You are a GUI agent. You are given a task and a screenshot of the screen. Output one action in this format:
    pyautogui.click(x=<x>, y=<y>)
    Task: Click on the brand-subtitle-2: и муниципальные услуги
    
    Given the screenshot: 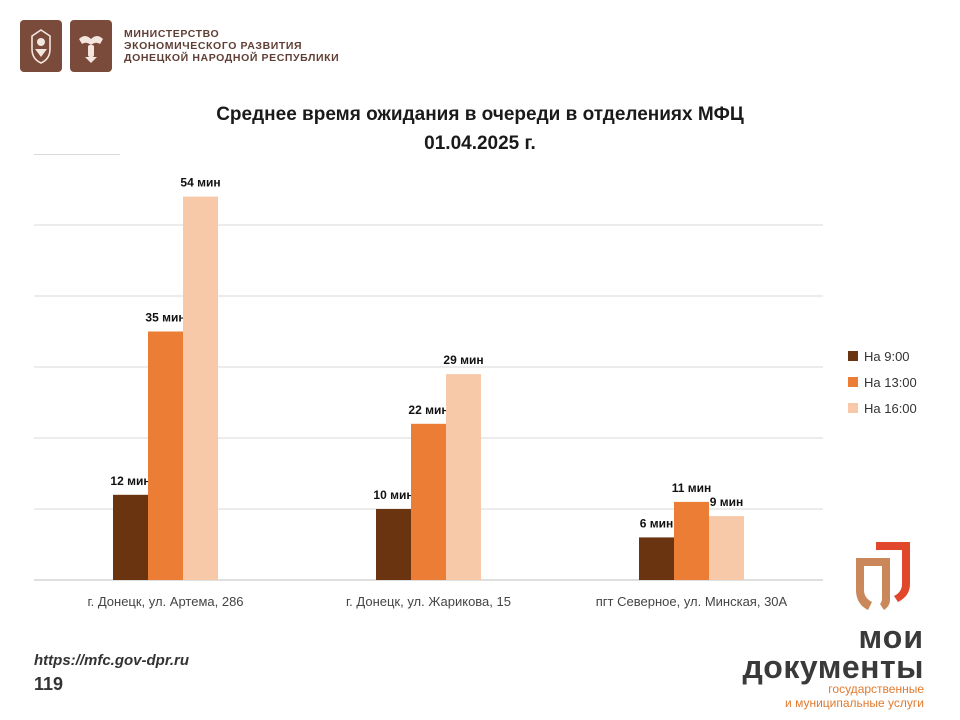 What is the action you would take?
    pyautogui.click(x=854, y=703)
    